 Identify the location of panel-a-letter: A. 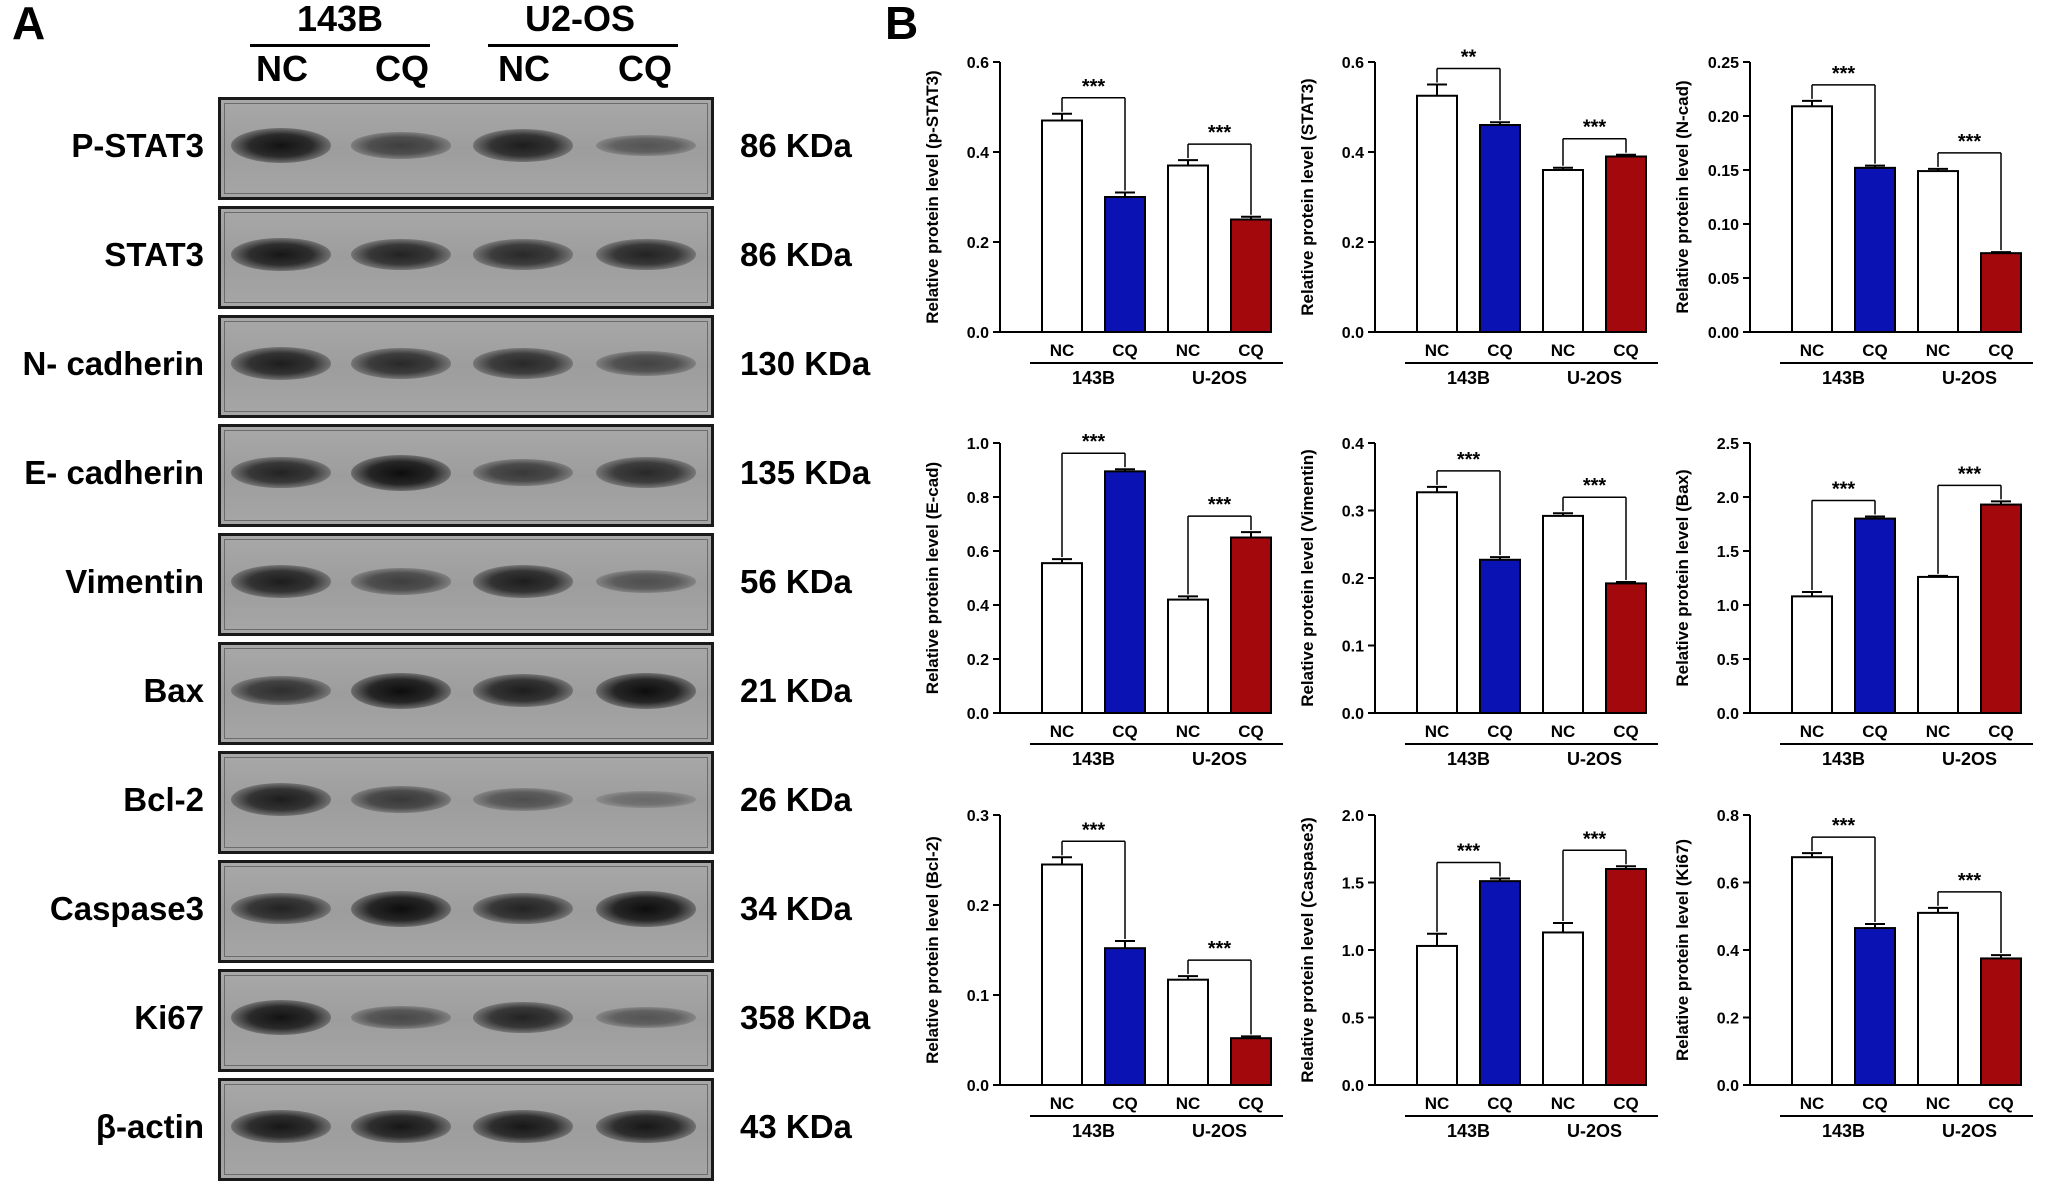
(29, 24).